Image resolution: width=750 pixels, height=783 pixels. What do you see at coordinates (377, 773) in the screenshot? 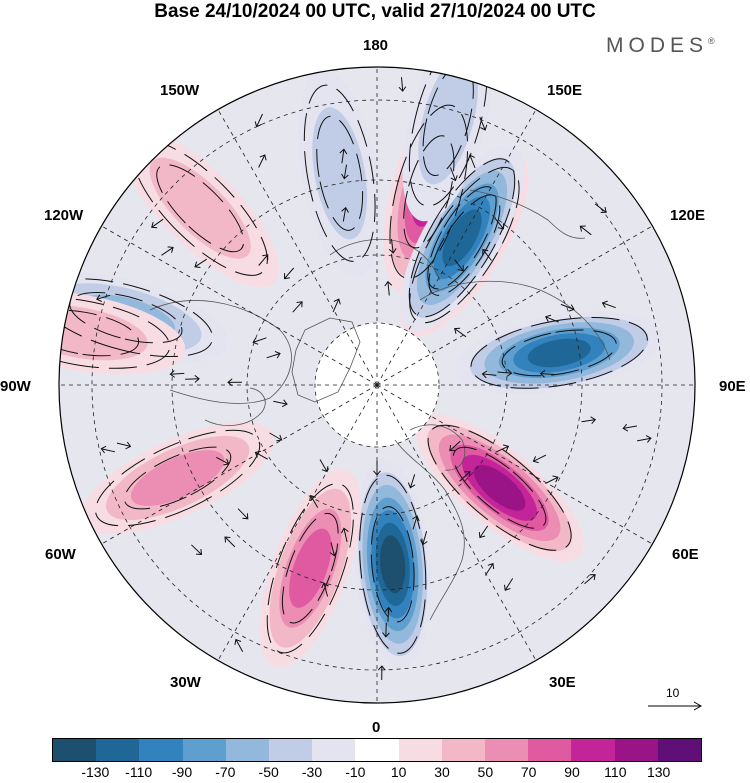
I see `colorbar-ticks: -130 -110 -90 -70 -50 -30 -10 10 30 50 70 90 110 130` at bounding box center [377, 773].